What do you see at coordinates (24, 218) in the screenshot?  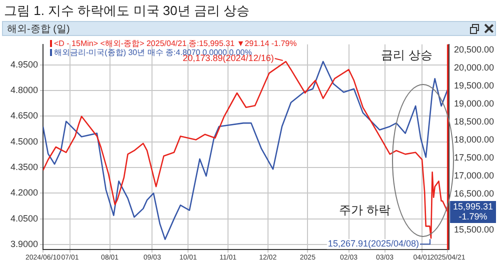 I see `y-tick-label: 4.0500` at bounding box center [24, 218].